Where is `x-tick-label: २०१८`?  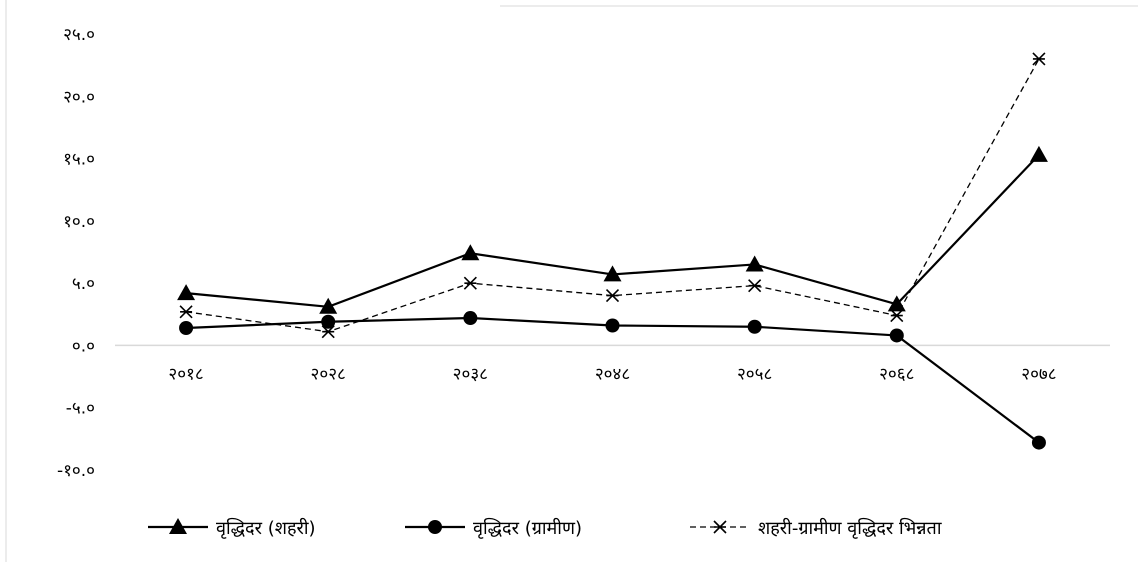 x-tick-label: २०१८ is located at coordinates (185, 374).